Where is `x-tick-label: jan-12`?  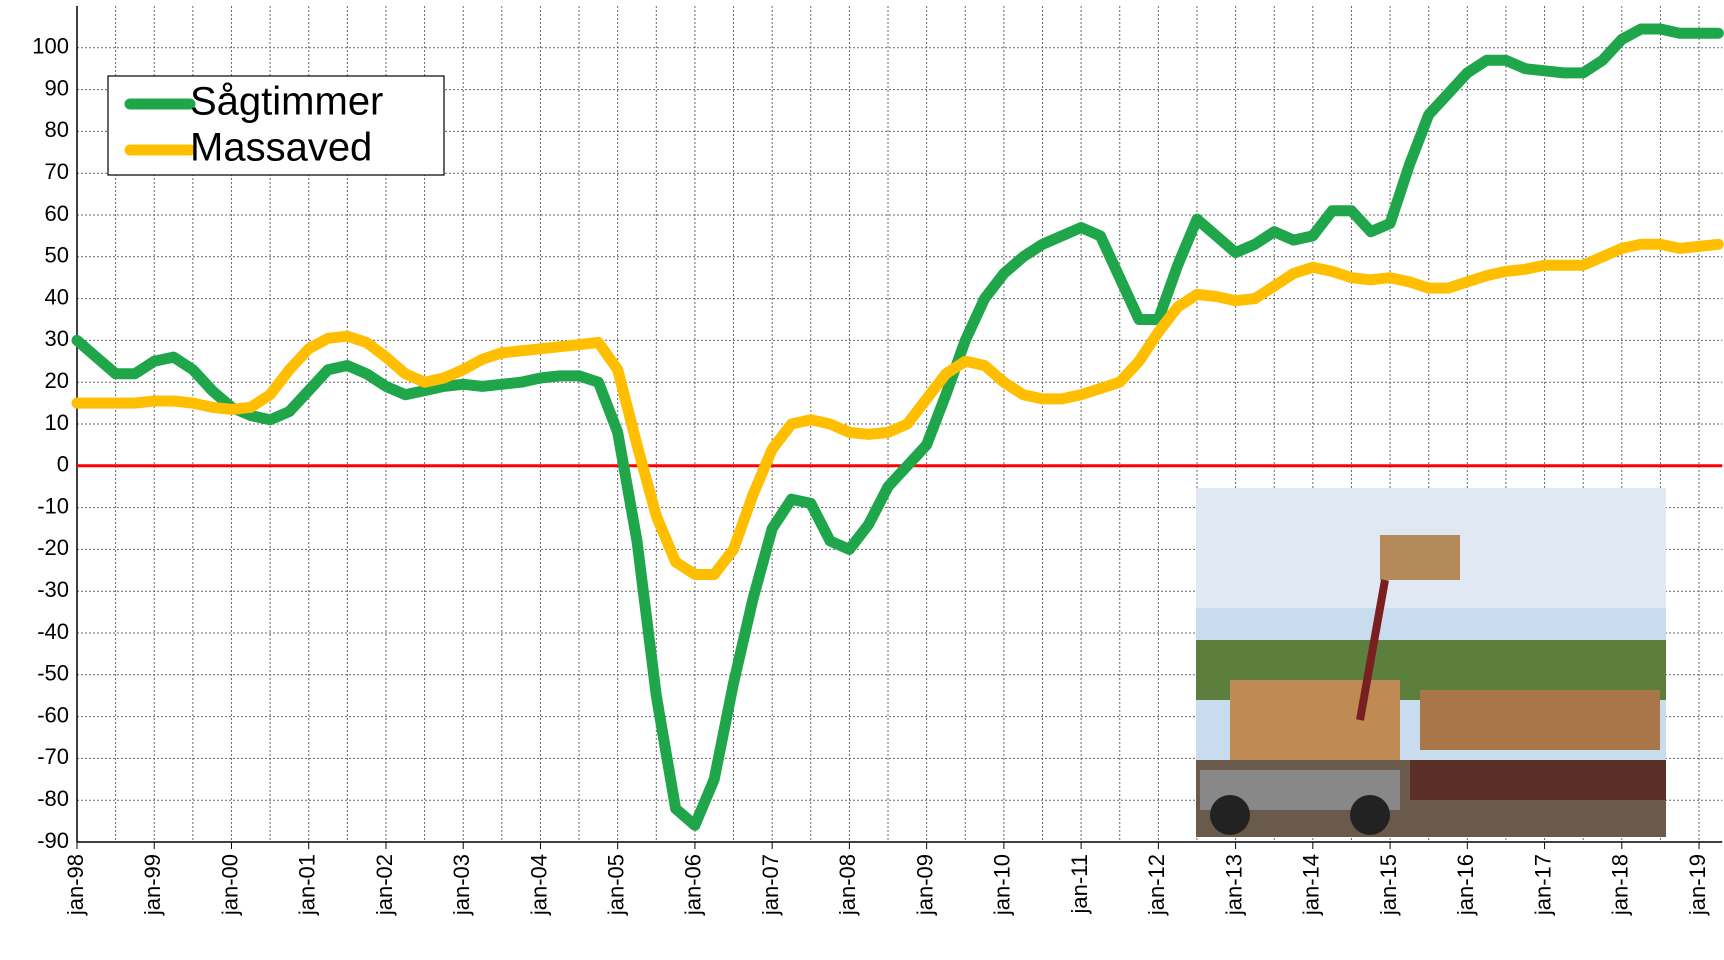 x-tick-label: jan-12 is located at coordinates (1156, 885).